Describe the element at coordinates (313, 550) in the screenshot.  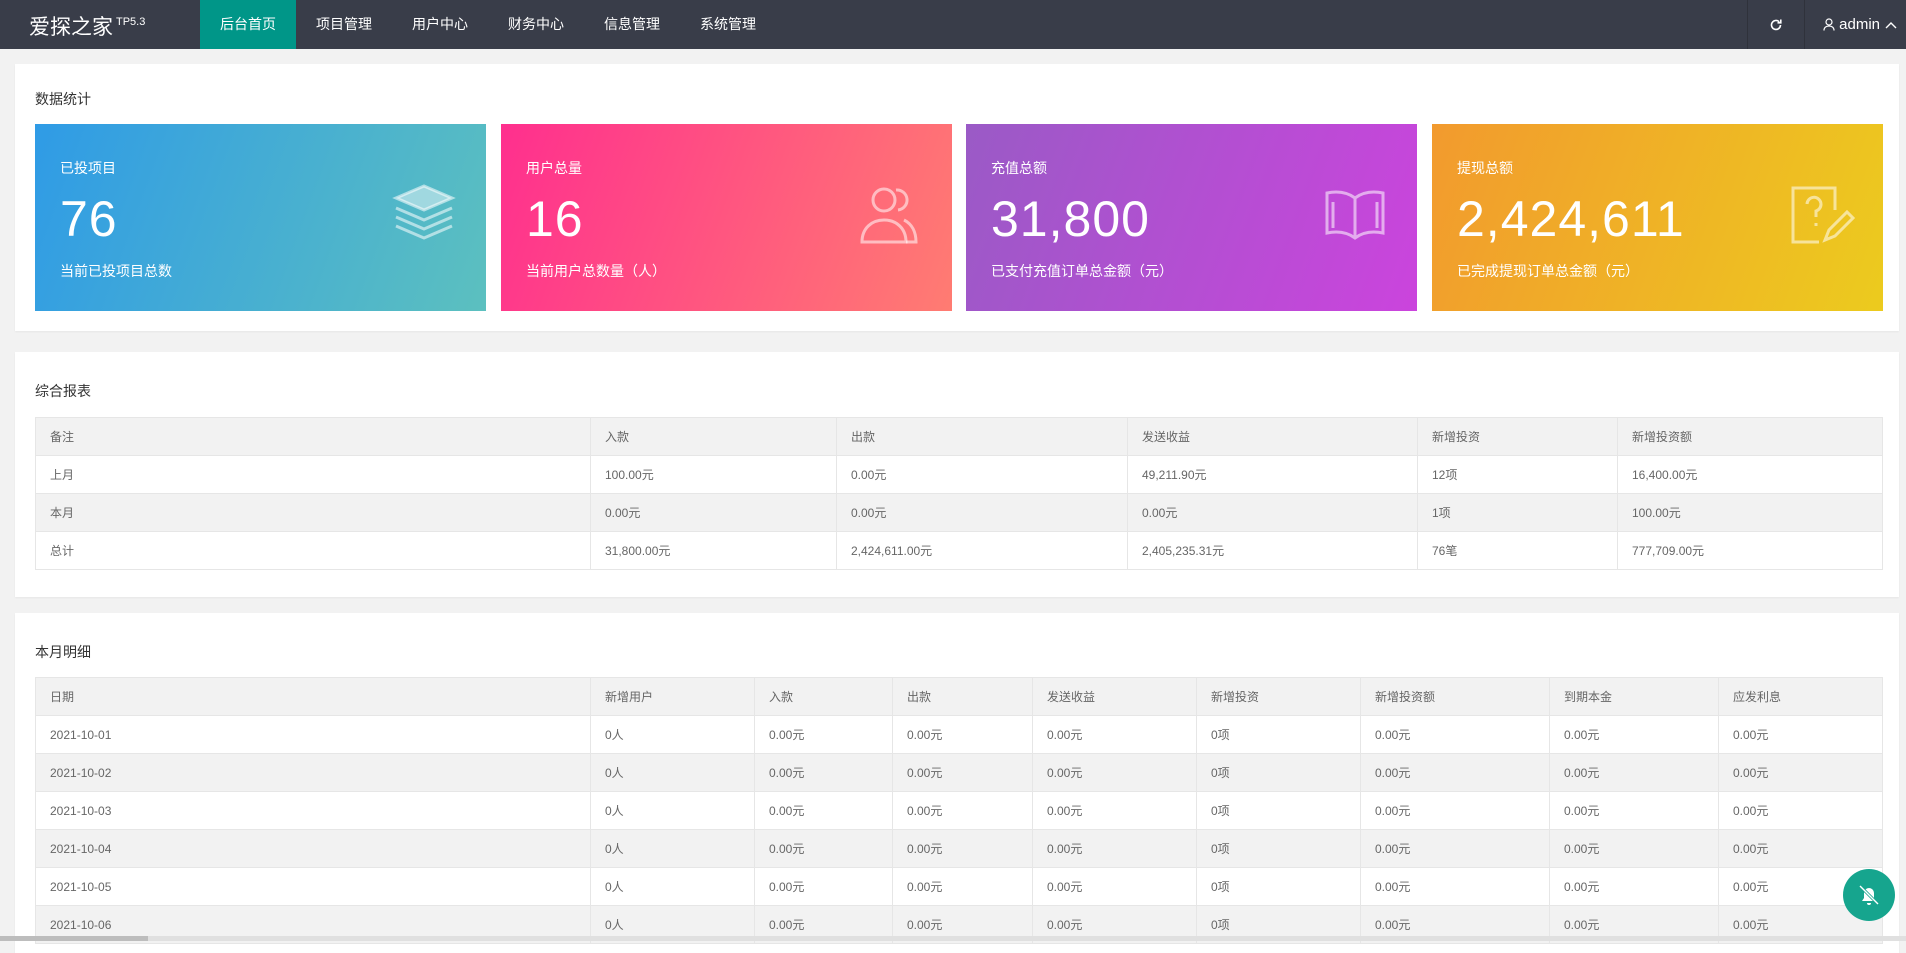
I see `cell: 总计` at that location.